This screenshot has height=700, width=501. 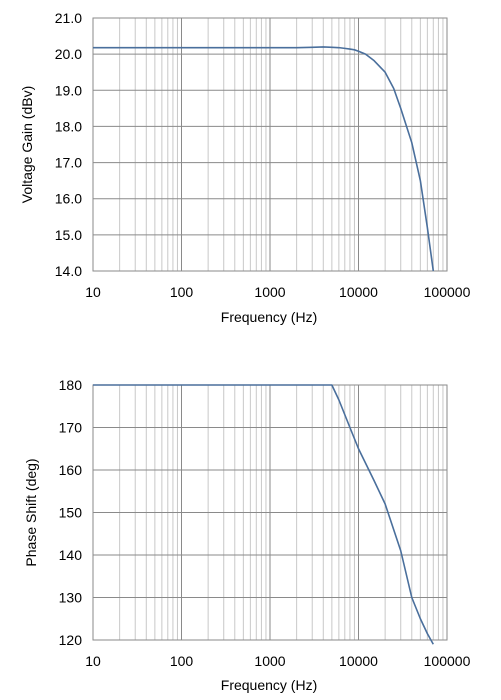 I want to click on voltage-gain-y-tick-label: 20.0, so click(x=68, y=54).